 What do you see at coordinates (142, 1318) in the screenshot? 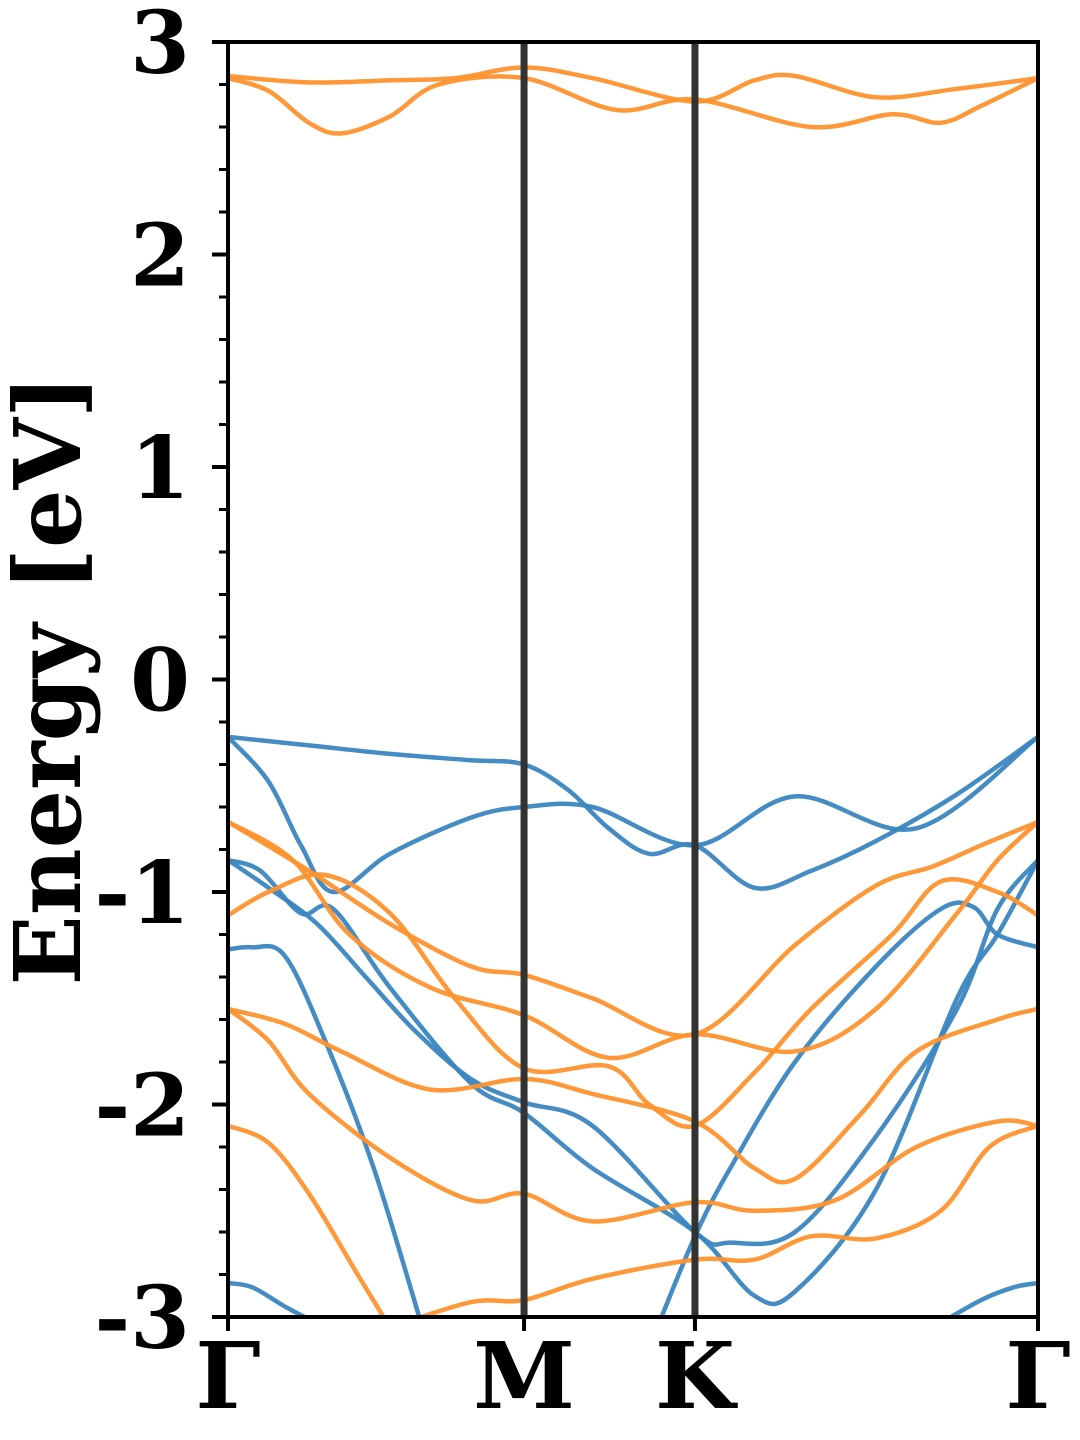
I see `y-tick-label-0: -3` at bounding box center [142, 1318].